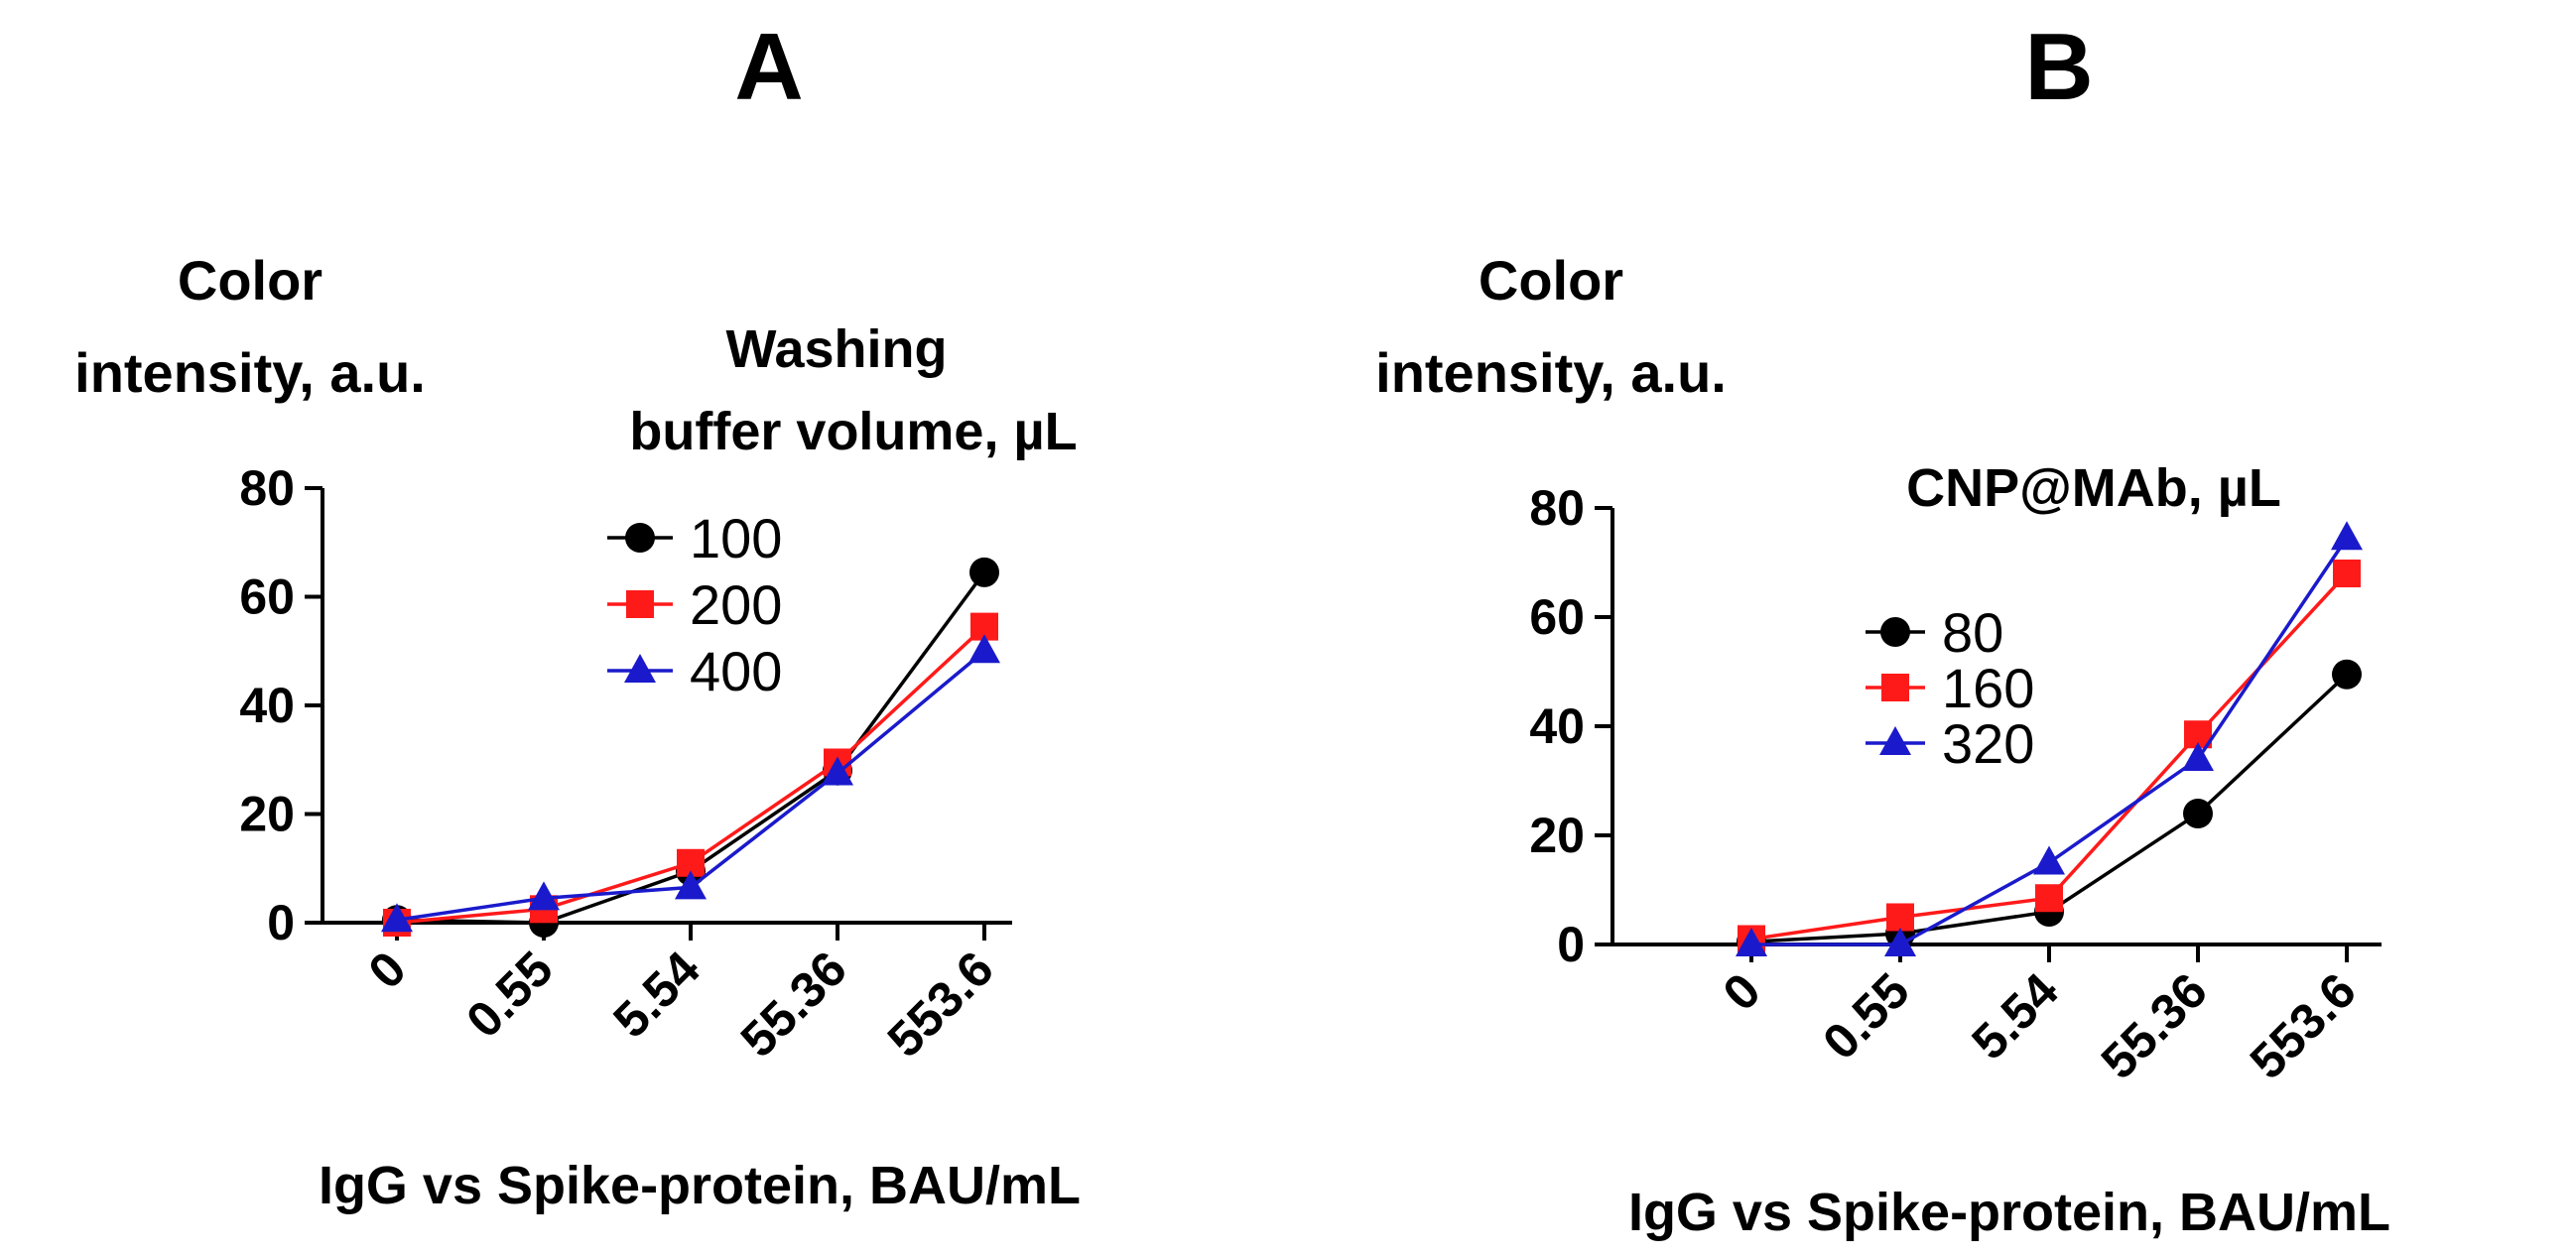 The height and width of the screenshot is (1258, 2576). I want to click on panel-a-legend-title-line1: Washing, so click(837, 349).